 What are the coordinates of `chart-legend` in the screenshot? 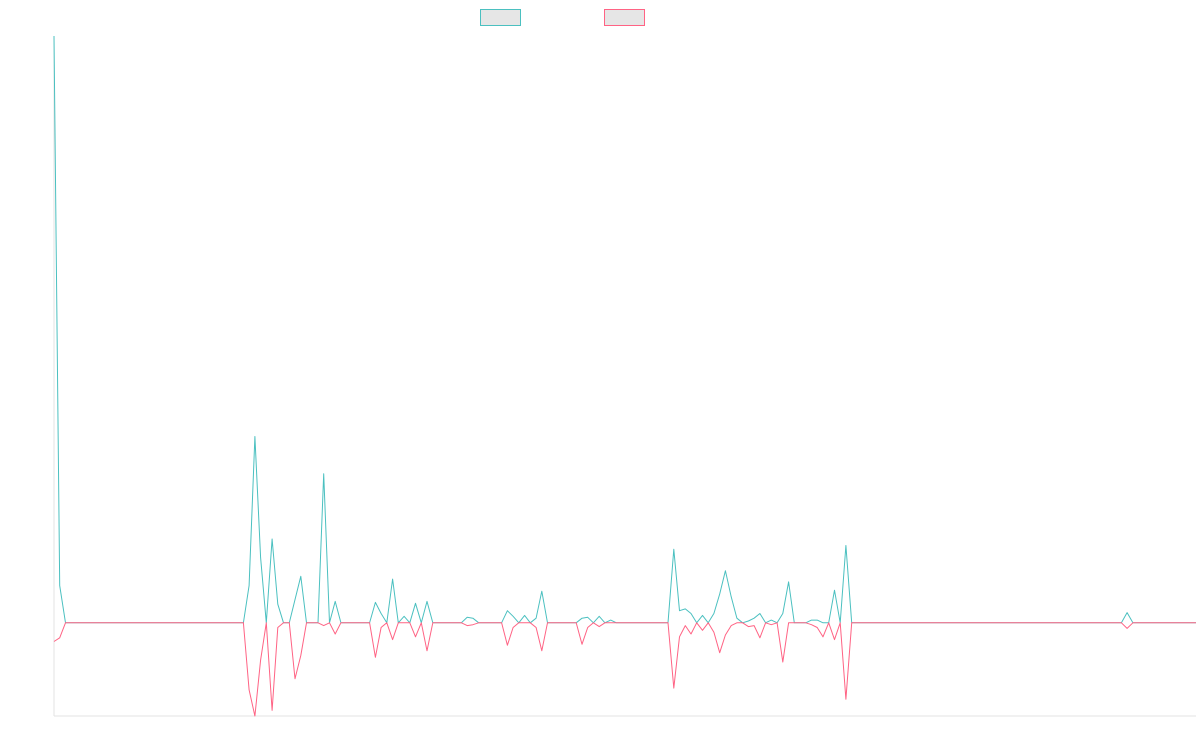 It's located at (562, 17).